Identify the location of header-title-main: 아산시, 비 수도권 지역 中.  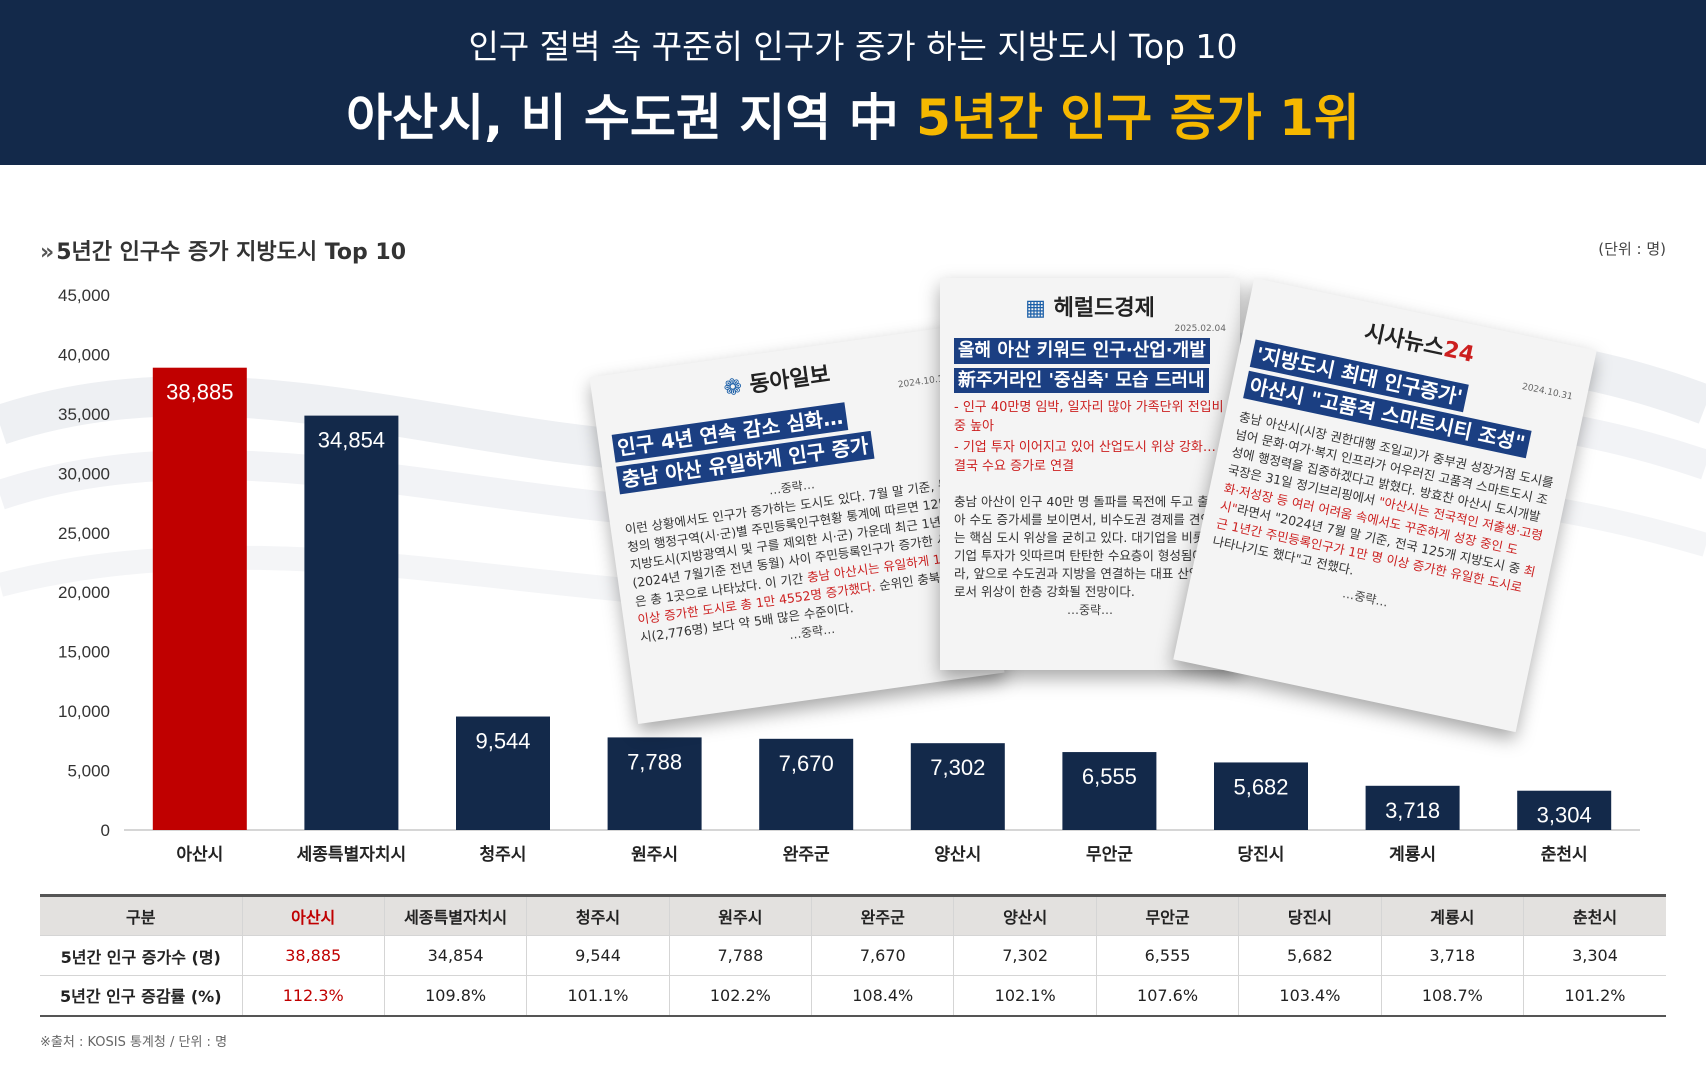
(631, 118).